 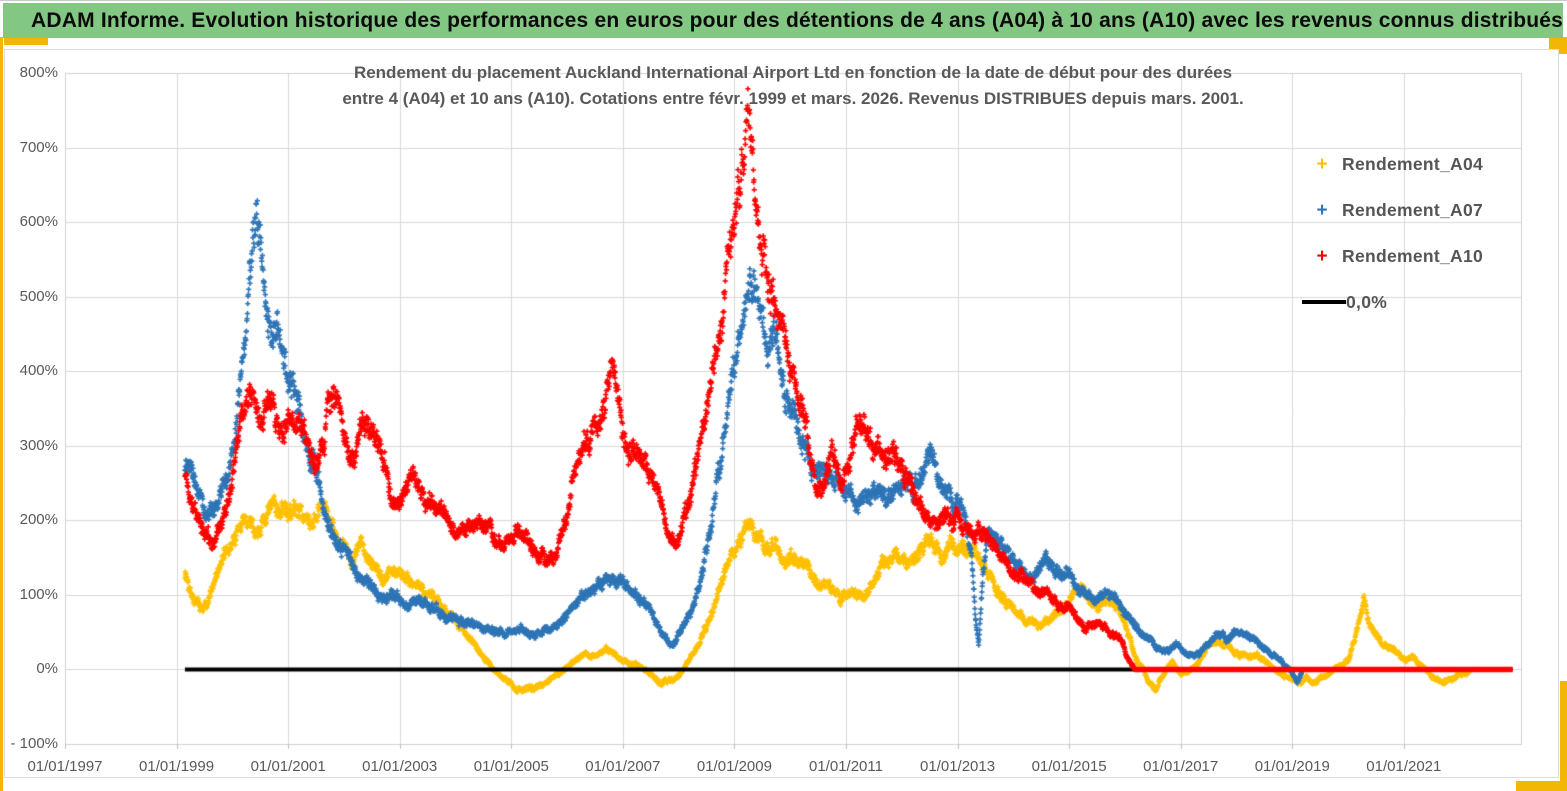 I want to click on y-axis-tick-label: 600%, so click(x=38, y=222).